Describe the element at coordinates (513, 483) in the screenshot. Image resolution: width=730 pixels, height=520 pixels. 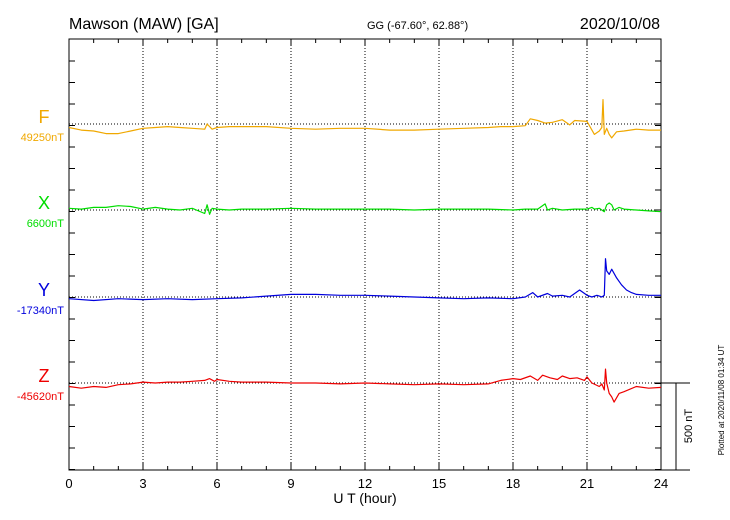
I see `x-tick-label: 18` at that location.